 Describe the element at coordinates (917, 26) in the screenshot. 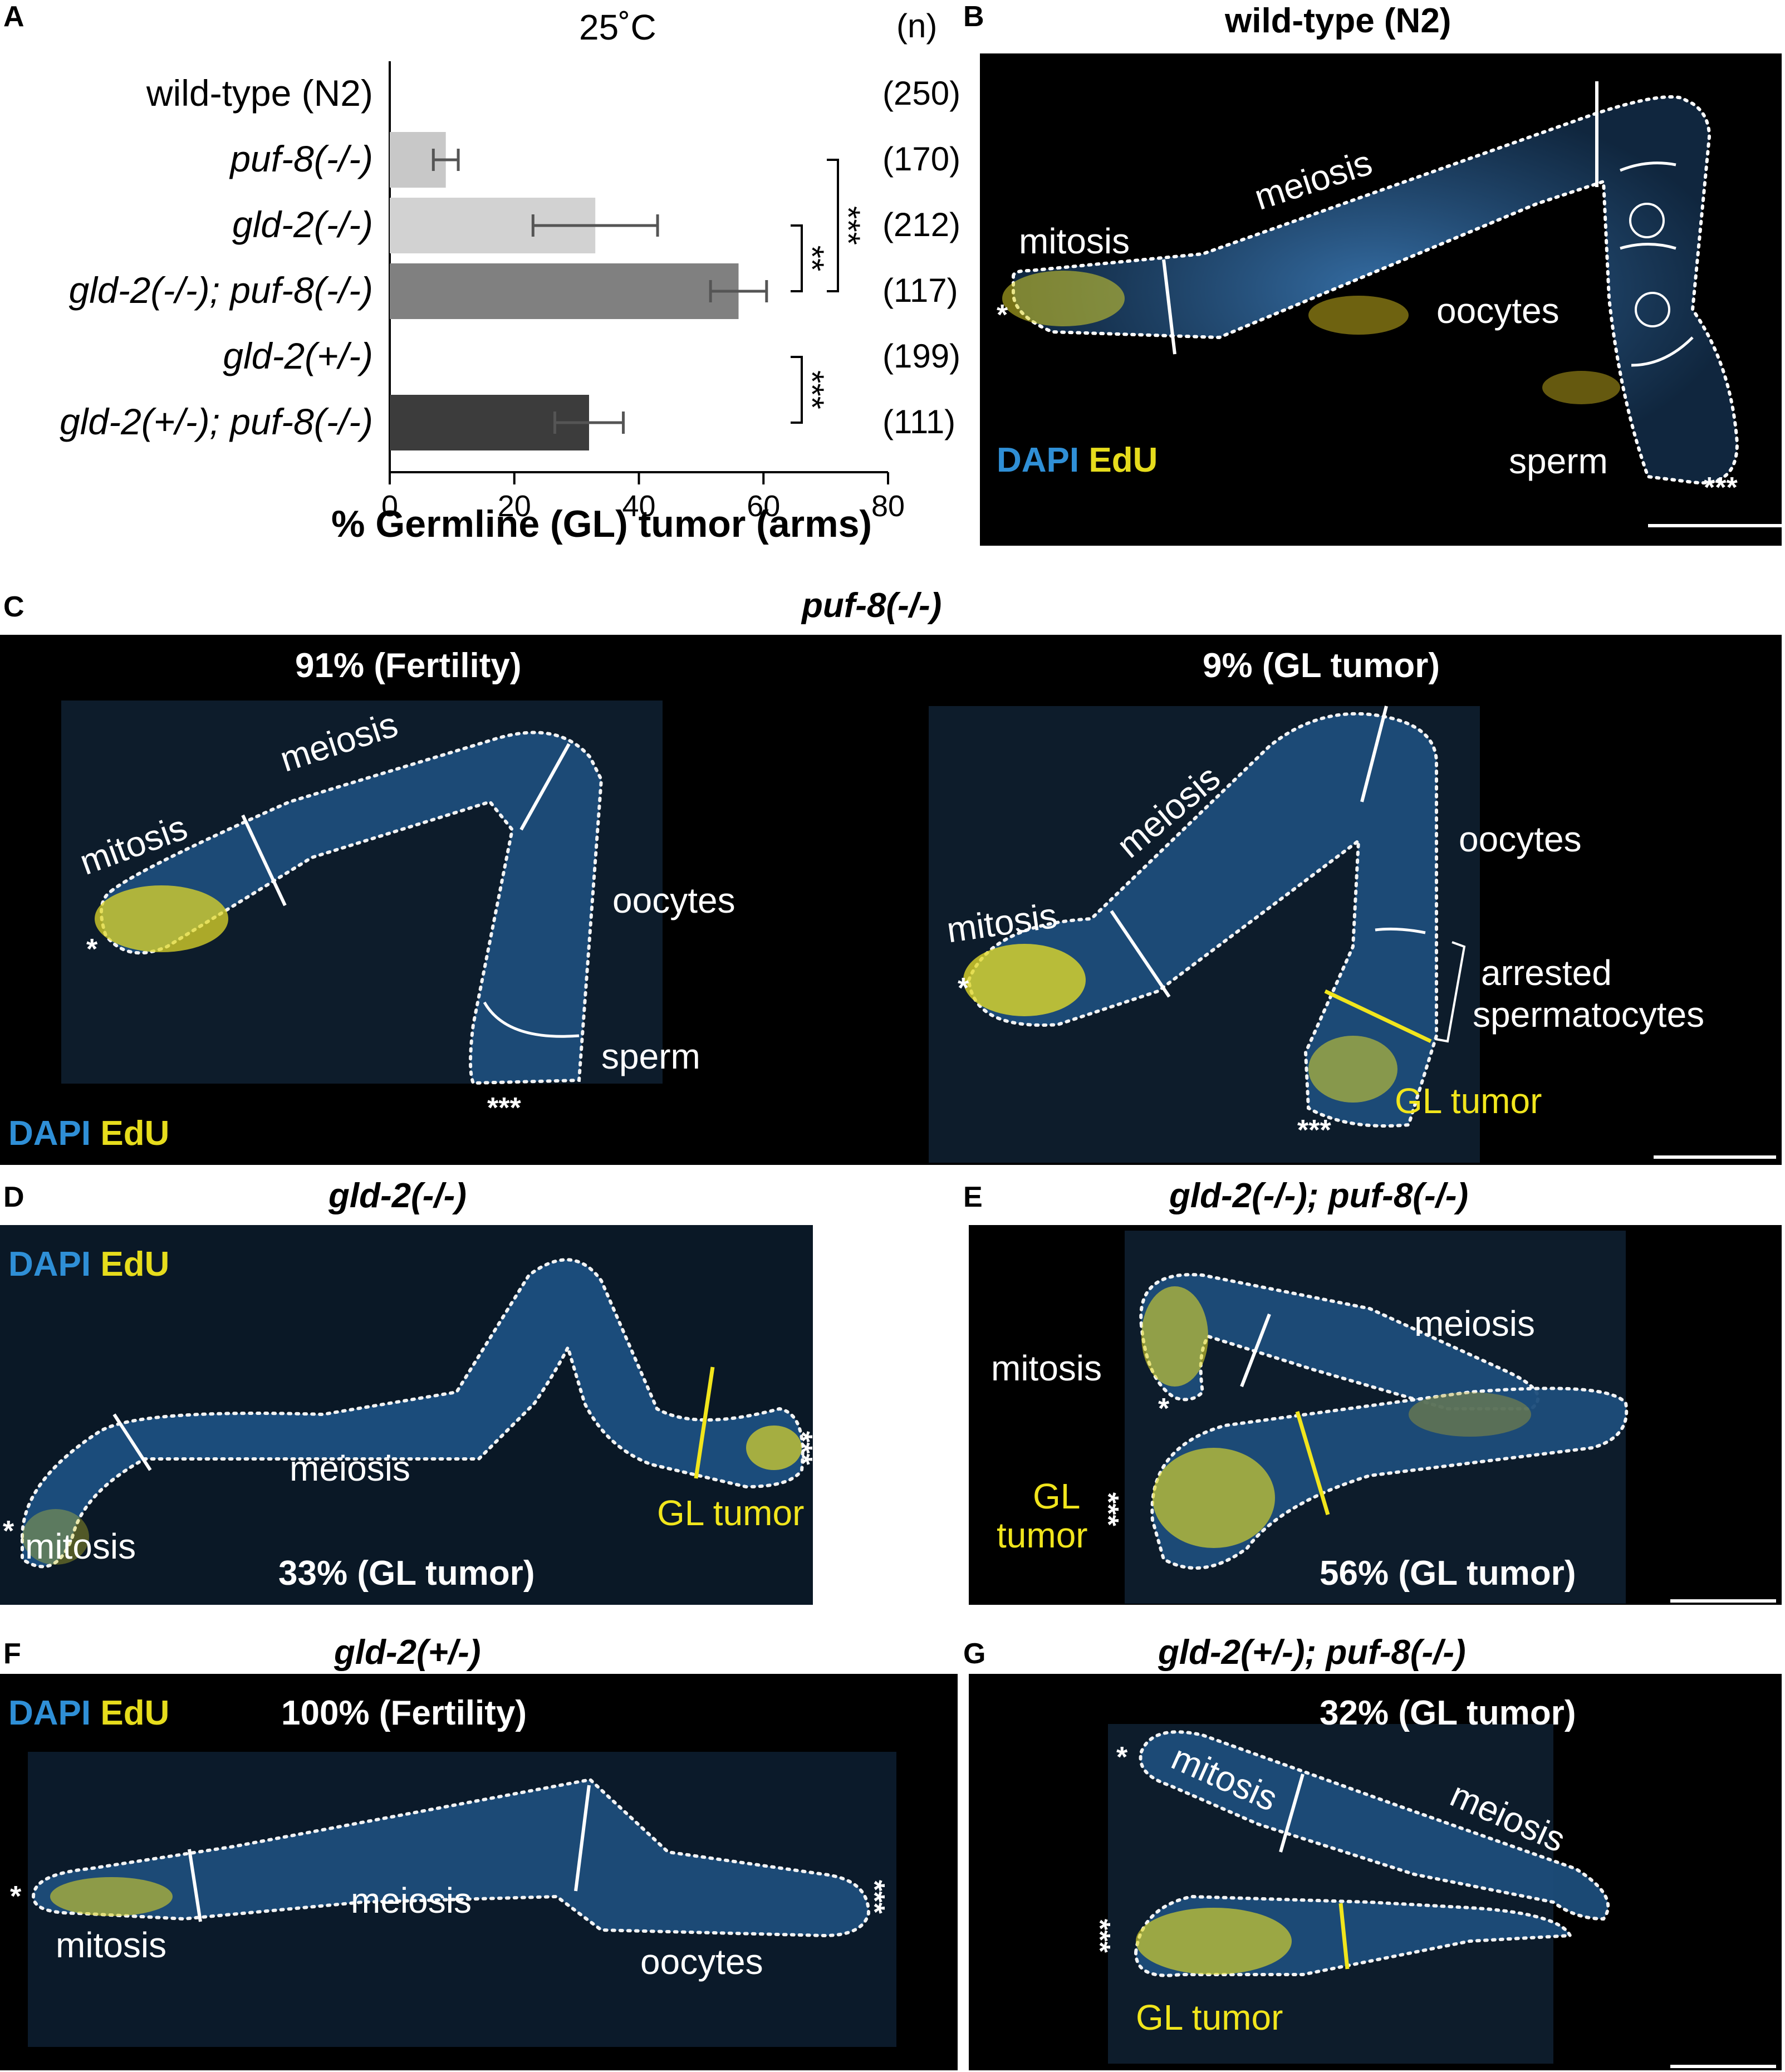

I see `n-header: (n)` at that location.